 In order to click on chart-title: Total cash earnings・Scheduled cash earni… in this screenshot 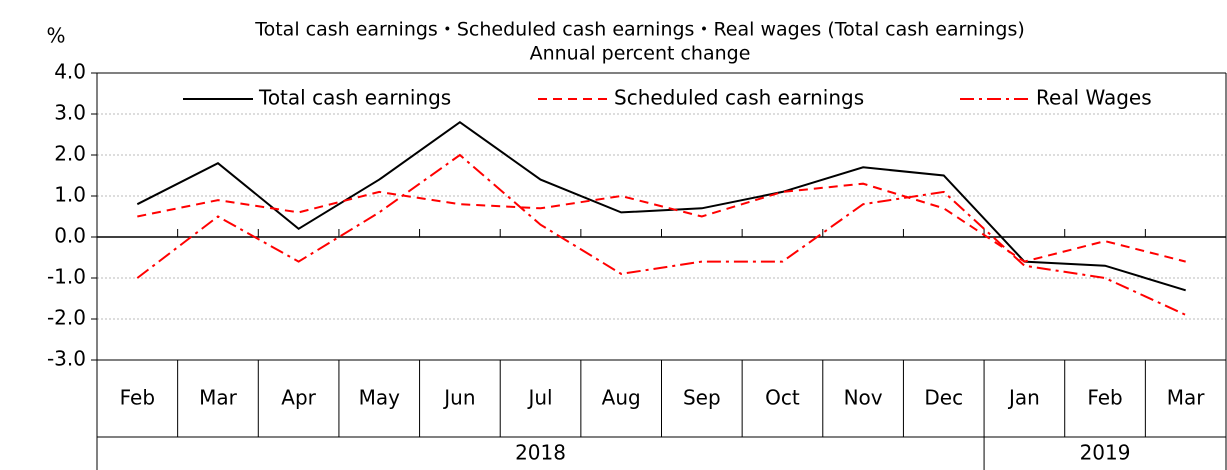, I will do `click(639, 30)`.